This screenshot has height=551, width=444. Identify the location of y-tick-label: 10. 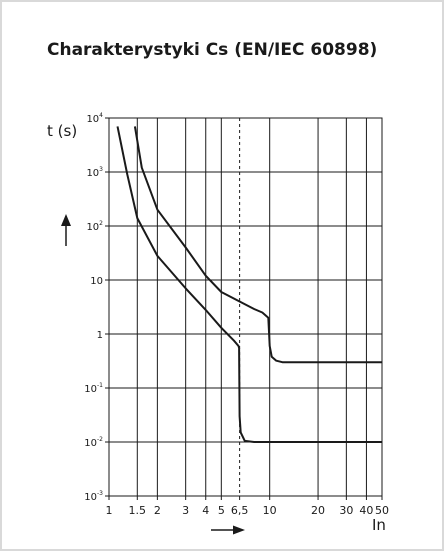
(96, 281).